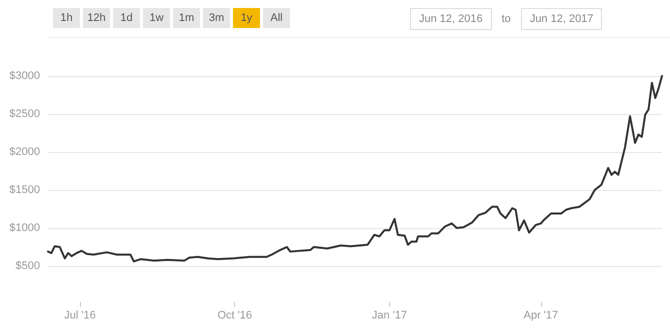  I want to click on y-tick-label: $2500, so click(24, 114).